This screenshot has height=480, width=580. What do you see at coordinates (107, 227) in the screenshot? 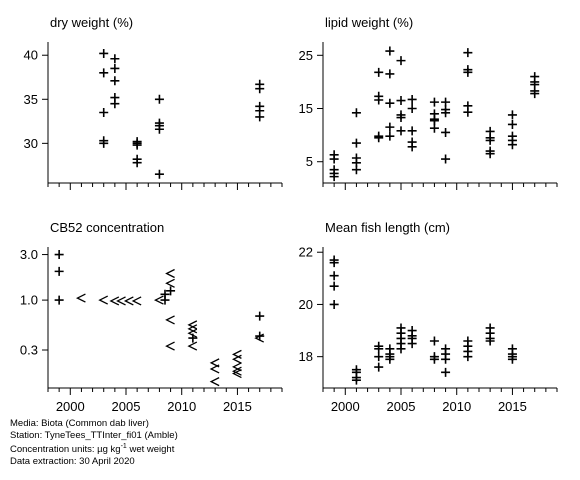
I see `panel-title: CB52 concentration` at bounding box center [107, 227].